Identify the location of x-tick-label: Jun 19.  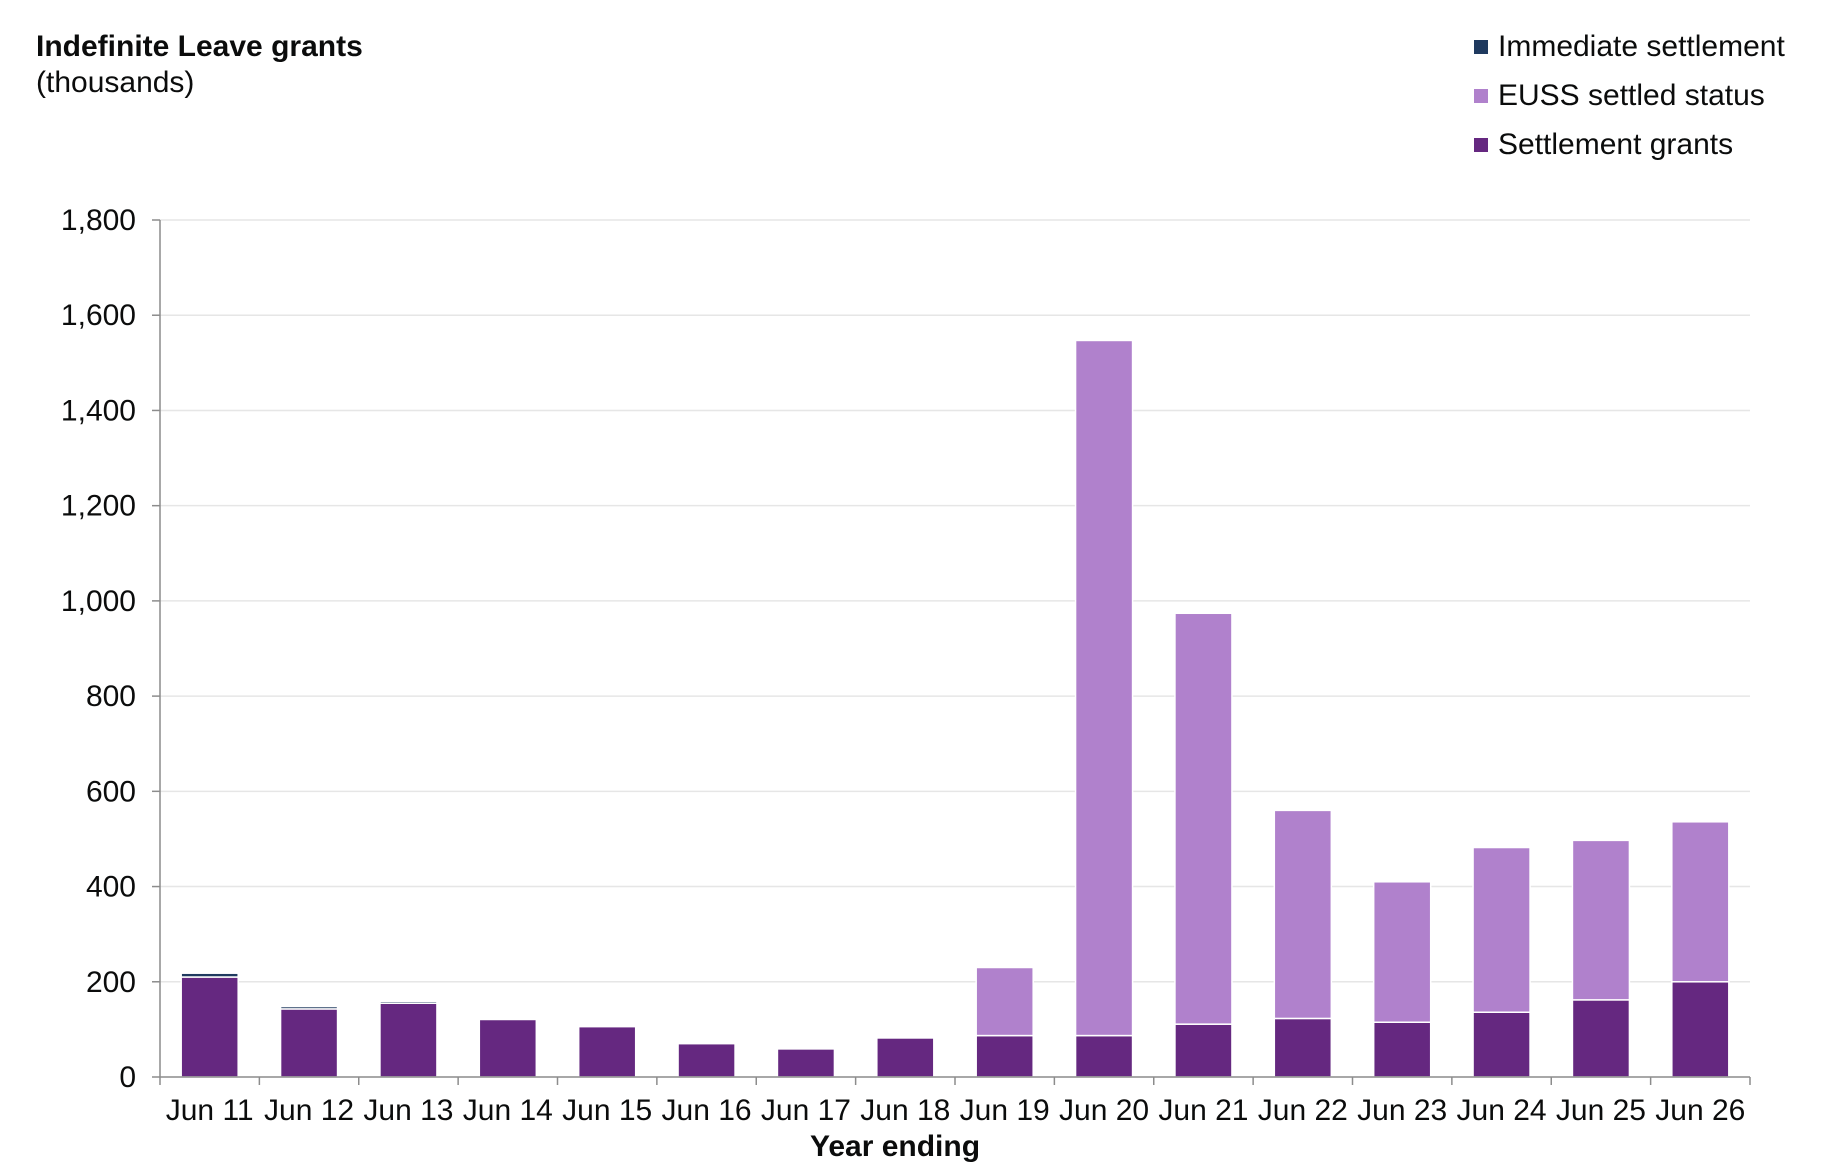
(1005, 1110).